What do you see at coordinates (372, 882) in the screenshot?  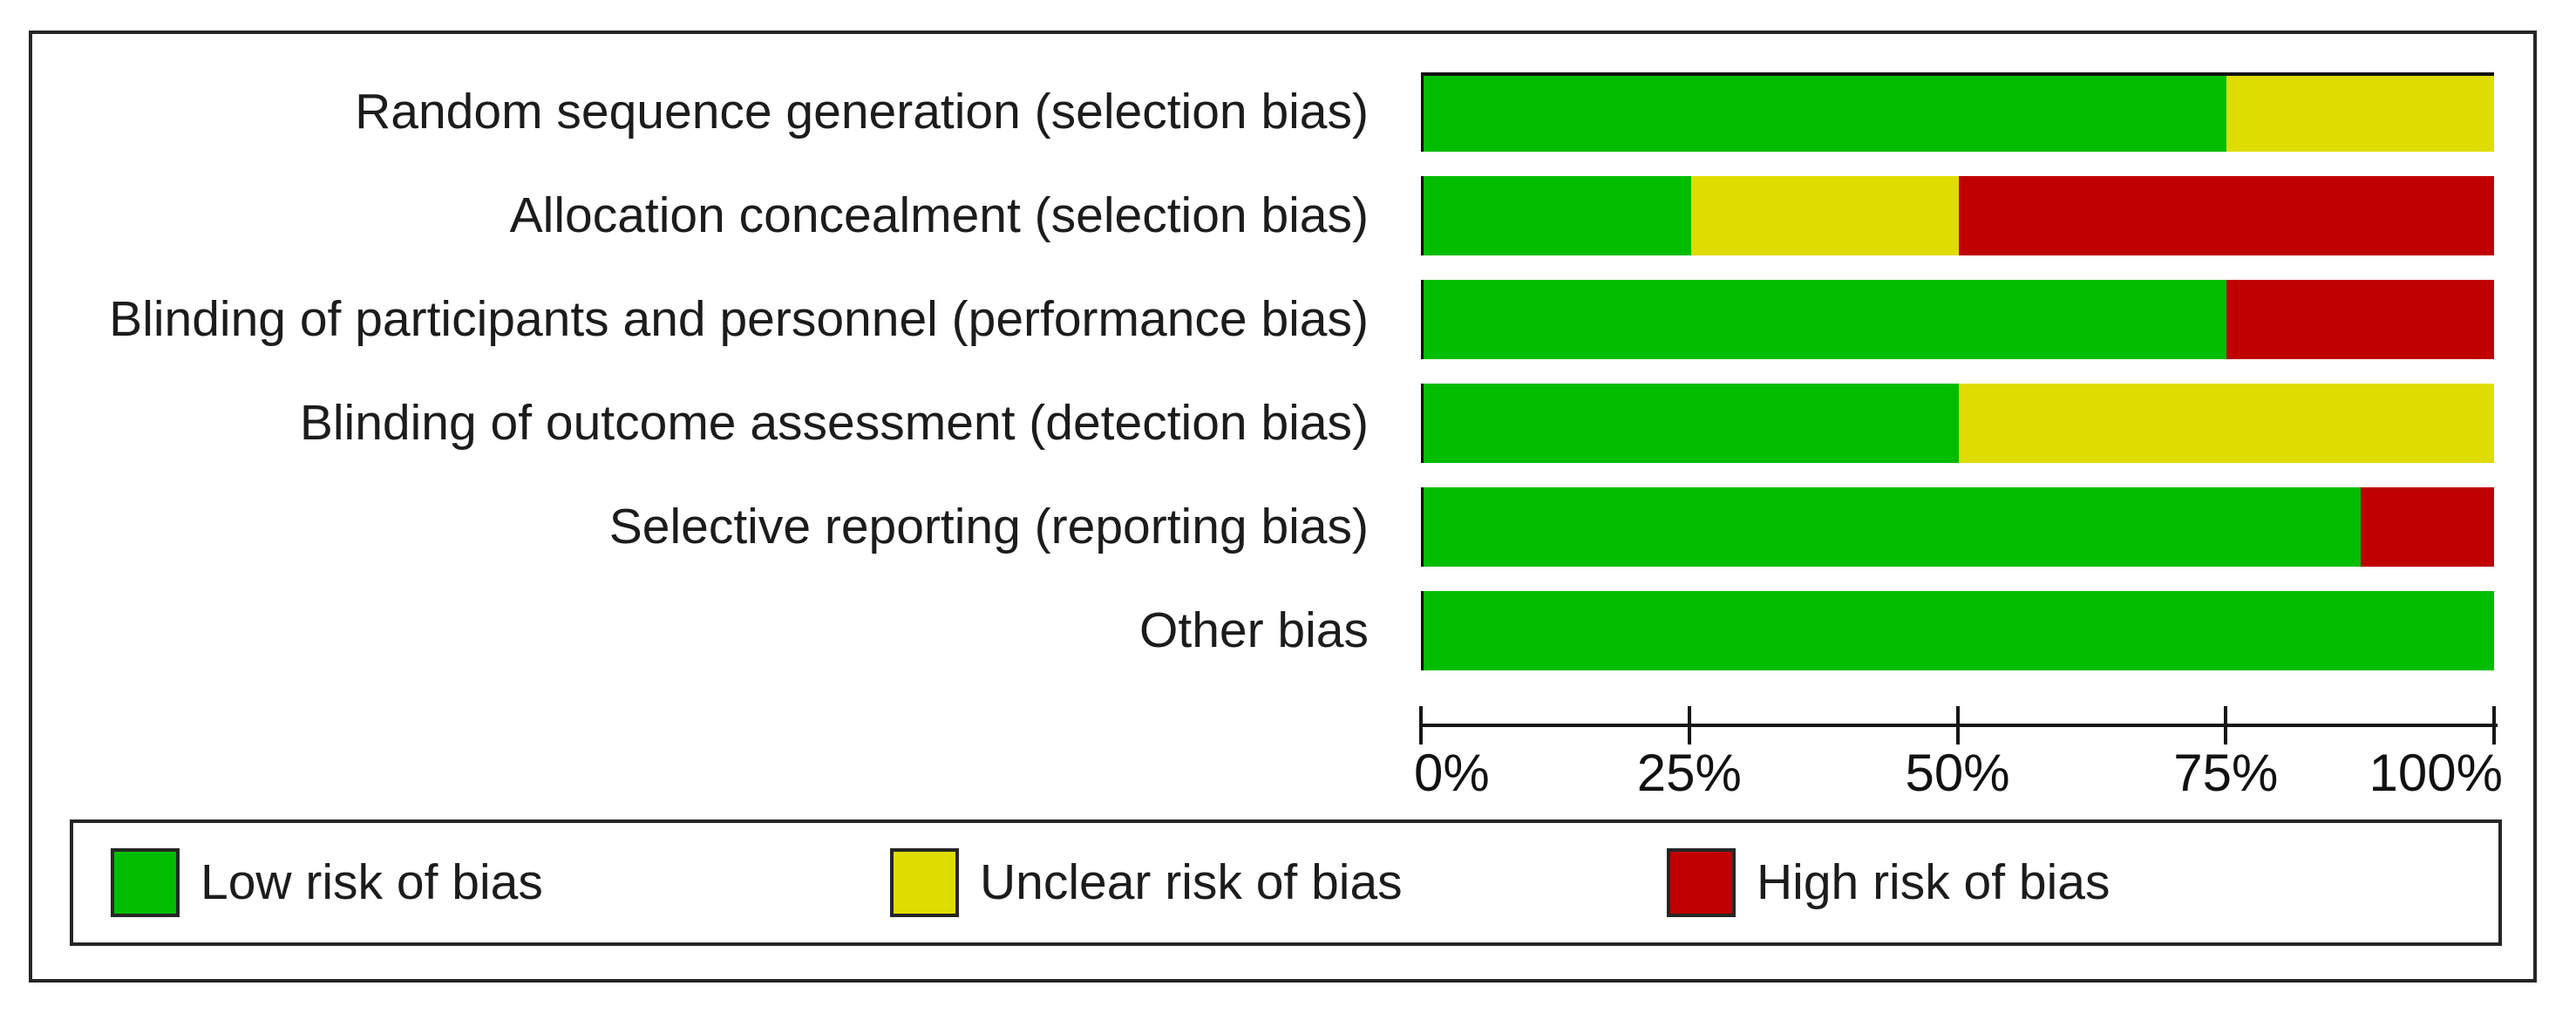 I see `legend-label: Low risk of bias` at bounding box center [372, 882].